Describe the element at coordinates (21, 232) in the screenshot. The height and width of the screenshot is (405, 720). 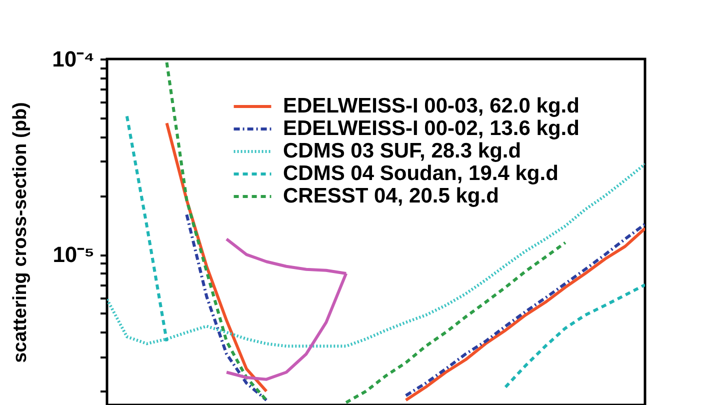
I see `y-axis-title: scattering cross-section (pb)` at that location.